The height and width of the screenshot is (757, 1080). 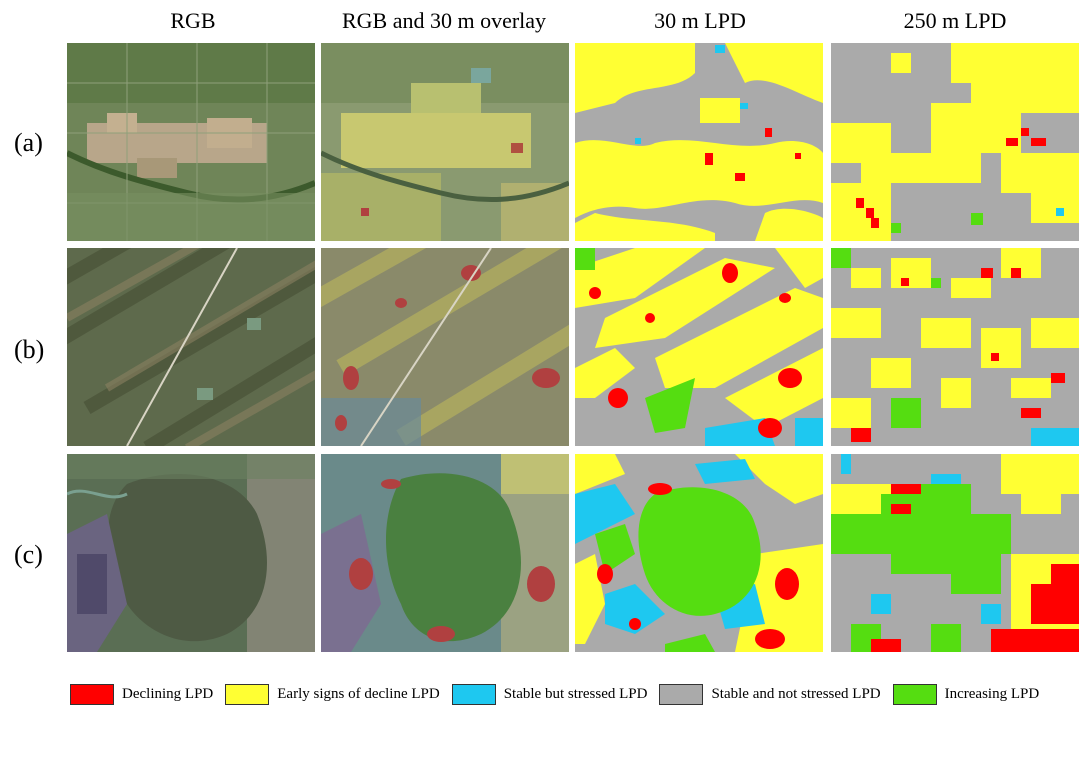 What do you see at coordinates (28, 554) in the screenshot?
I see `row-label-c: (c)` at bounding box center [28, 554].